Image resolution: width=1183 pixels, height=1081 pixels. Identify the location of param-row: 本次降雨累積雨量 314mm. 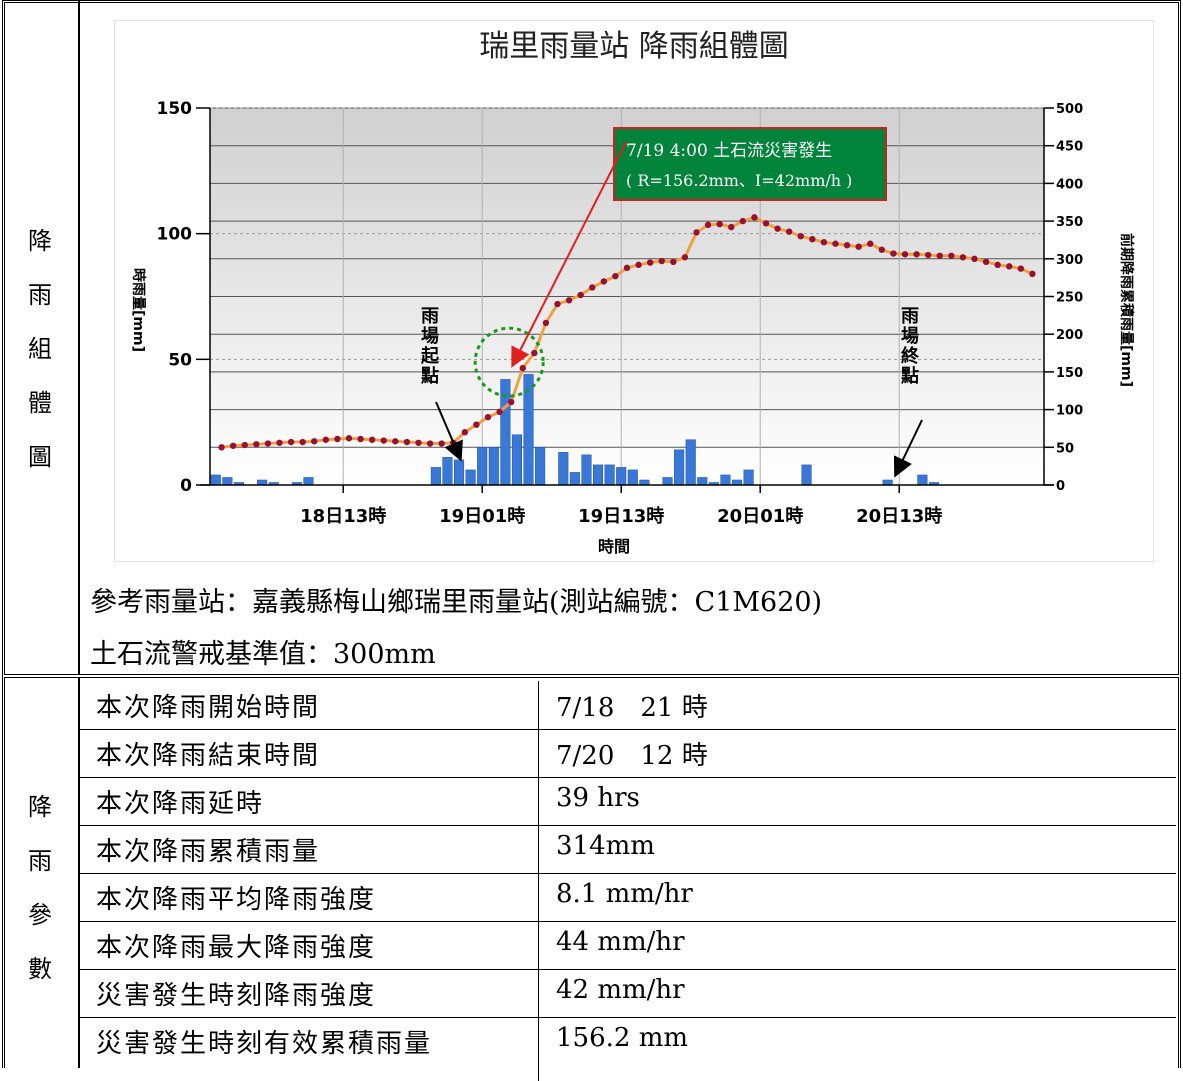
(629, 848).